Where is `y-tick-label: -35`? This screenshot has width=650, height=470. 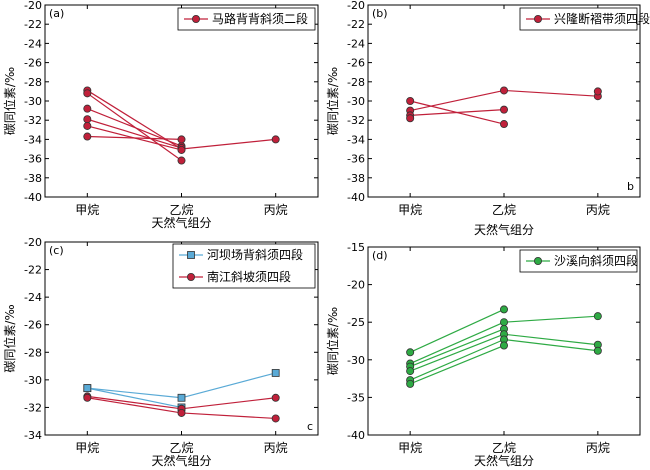 y-tick-label: -35 is located at coordinates (356, 397).